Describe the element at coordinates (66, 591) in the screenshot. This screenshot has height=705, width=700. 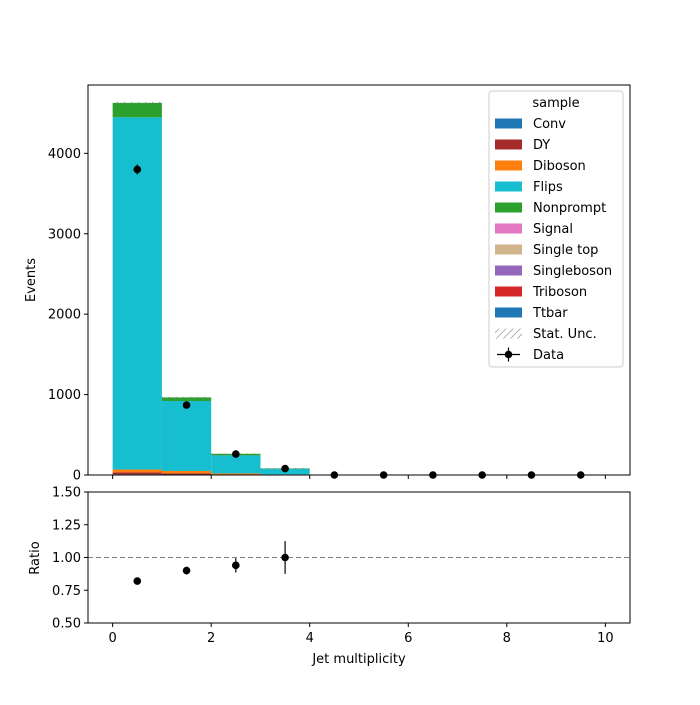
I see `ratio-y-tick-label: 0.75` at that location.